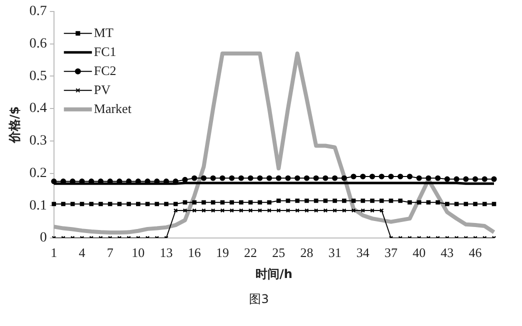 Image resolution: width=522 pixels, height=326 pixels. What do you see at coordinates (475, 252) in the screenshot?
I see `x-tick-label: 46` at bounding box center [475, 252].